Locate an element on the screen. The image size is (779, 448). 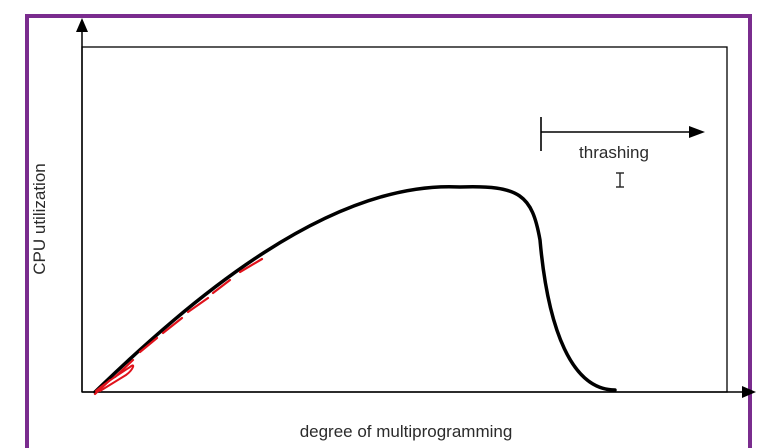
thrashing-label: thrashing is located at coordinates (614, 152).